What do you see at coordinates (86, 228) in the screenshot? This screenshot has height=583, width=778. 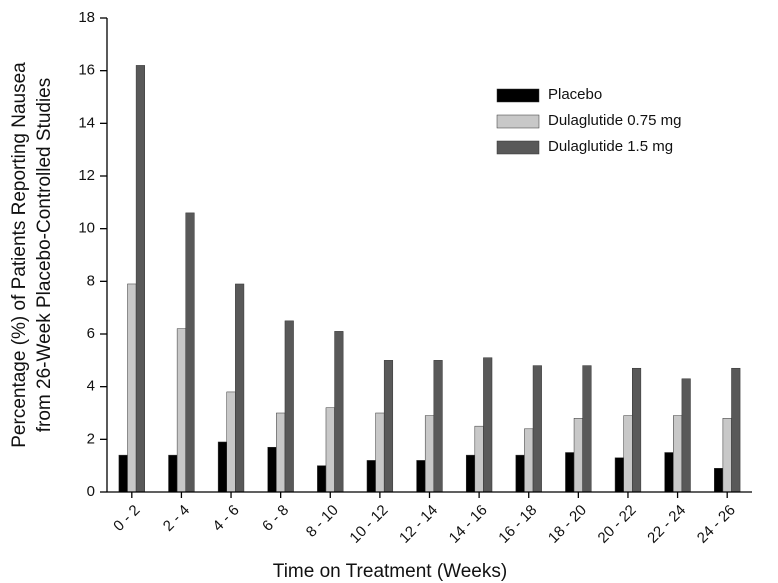 I see `y-tick-label: 10` at bounding box center [86, 228].